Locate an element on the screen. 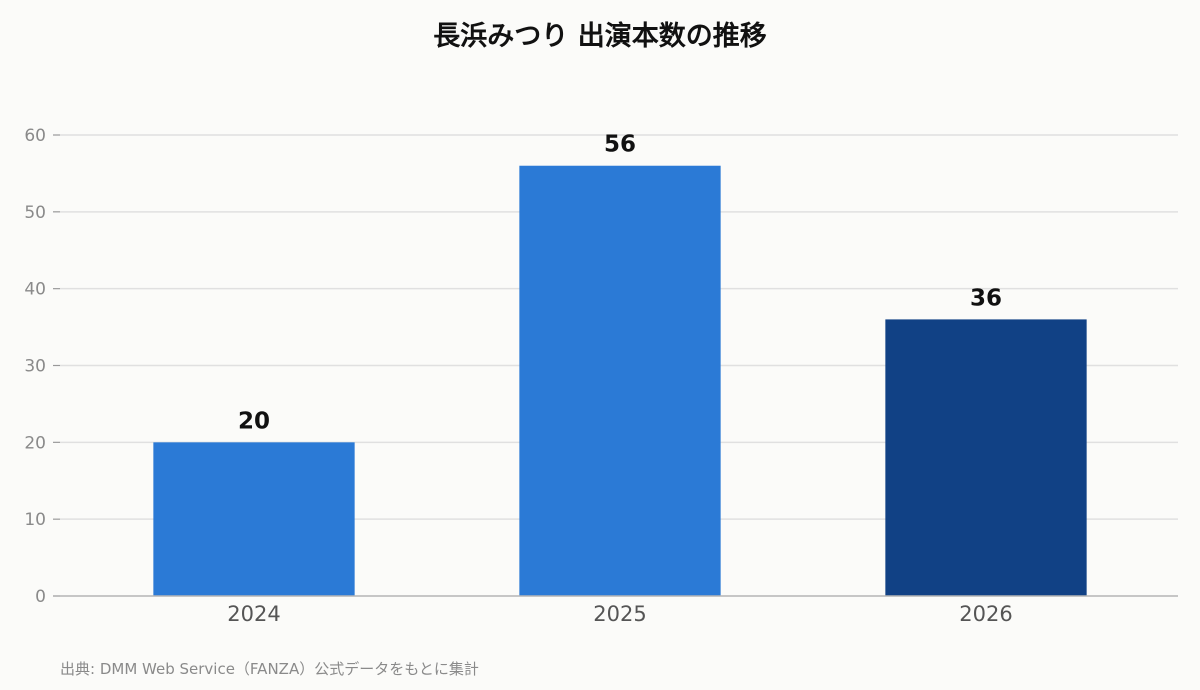 The image size is (1200, 690). y-tick-label: 10 is located at coordinates (35, 520).